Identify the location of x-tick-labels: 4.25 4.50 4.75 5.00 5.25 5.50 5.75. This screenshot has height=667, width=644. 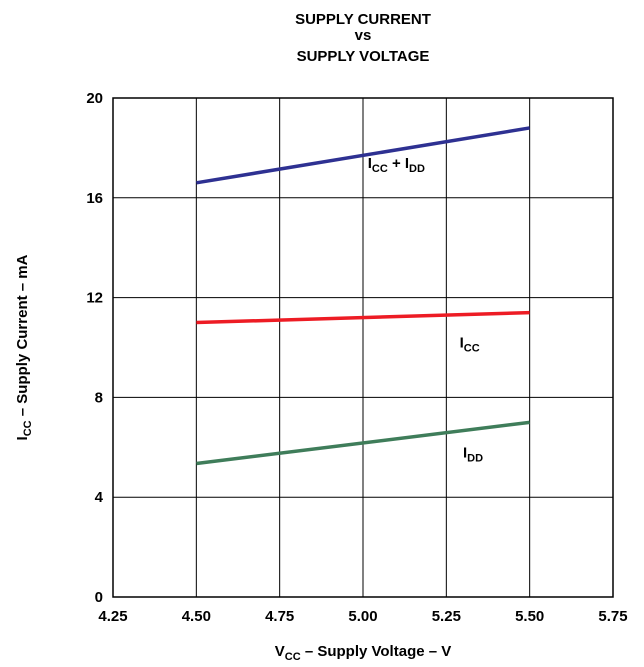
(362, 616).